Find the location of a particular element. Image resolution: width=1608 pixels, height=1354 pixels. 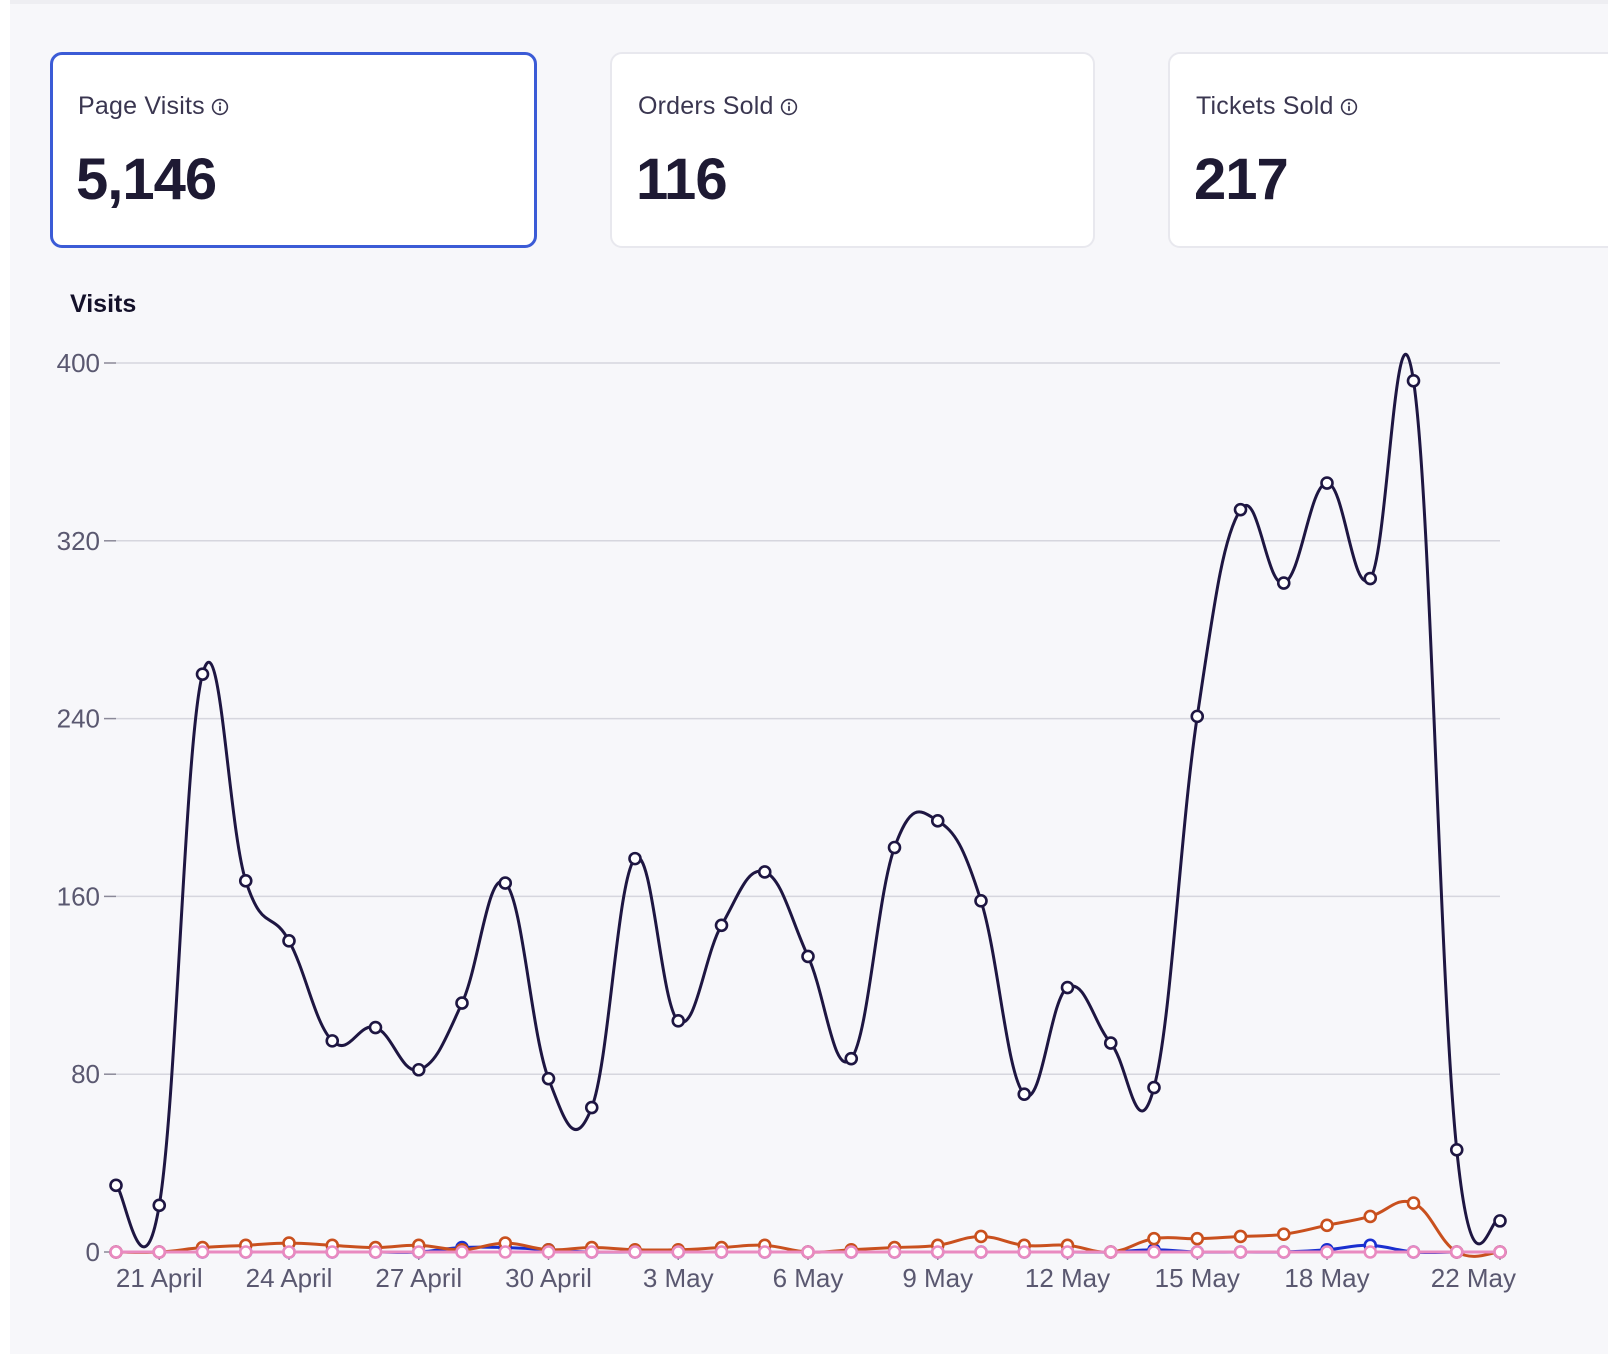

metric-label-row: Tickets Sold is located at coordinates (1277, 106).